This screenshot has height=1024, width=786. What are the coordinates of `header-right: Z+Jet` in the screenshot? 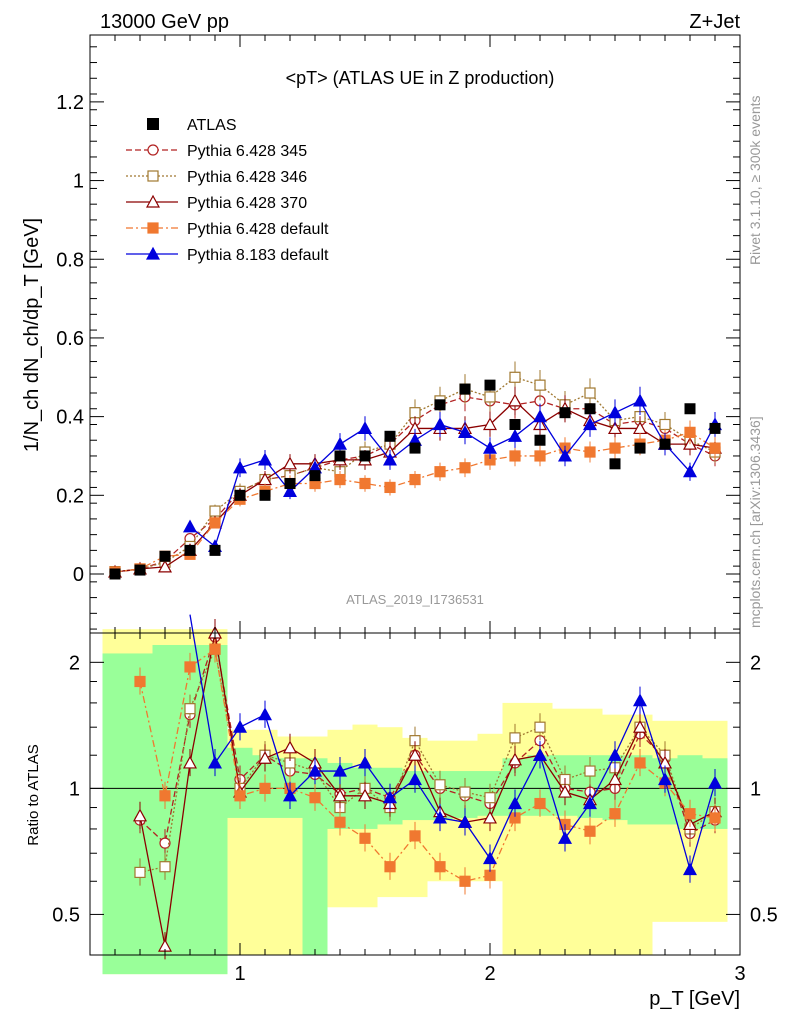 It's located at (714, 22).